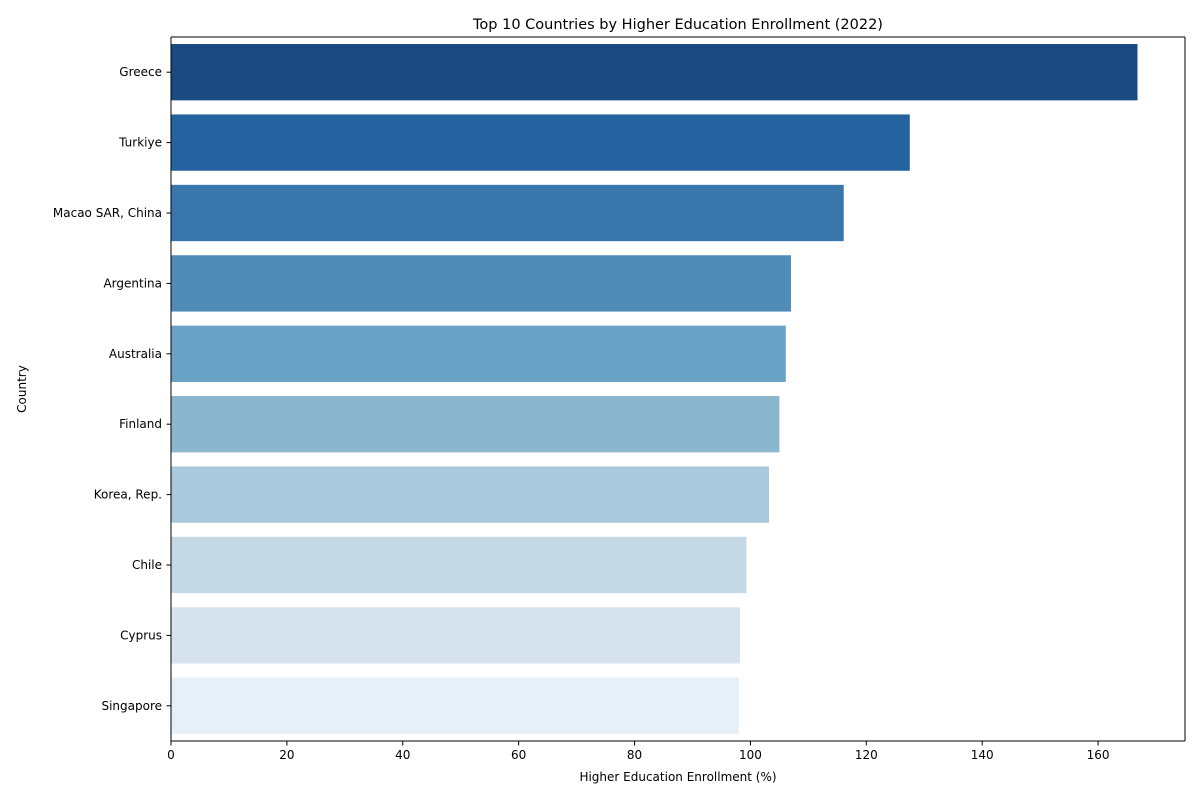  What do you see at coordinates (518, 755) in the screenshot?
I see `x-tick-label: 60` at bounding box center [518, 755].